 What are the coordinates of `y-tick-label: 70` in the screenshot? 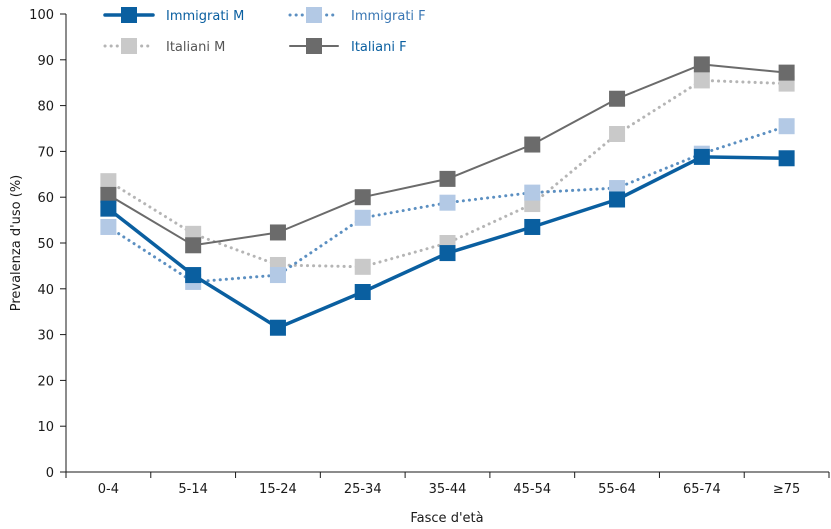 It's located at (45, 152).